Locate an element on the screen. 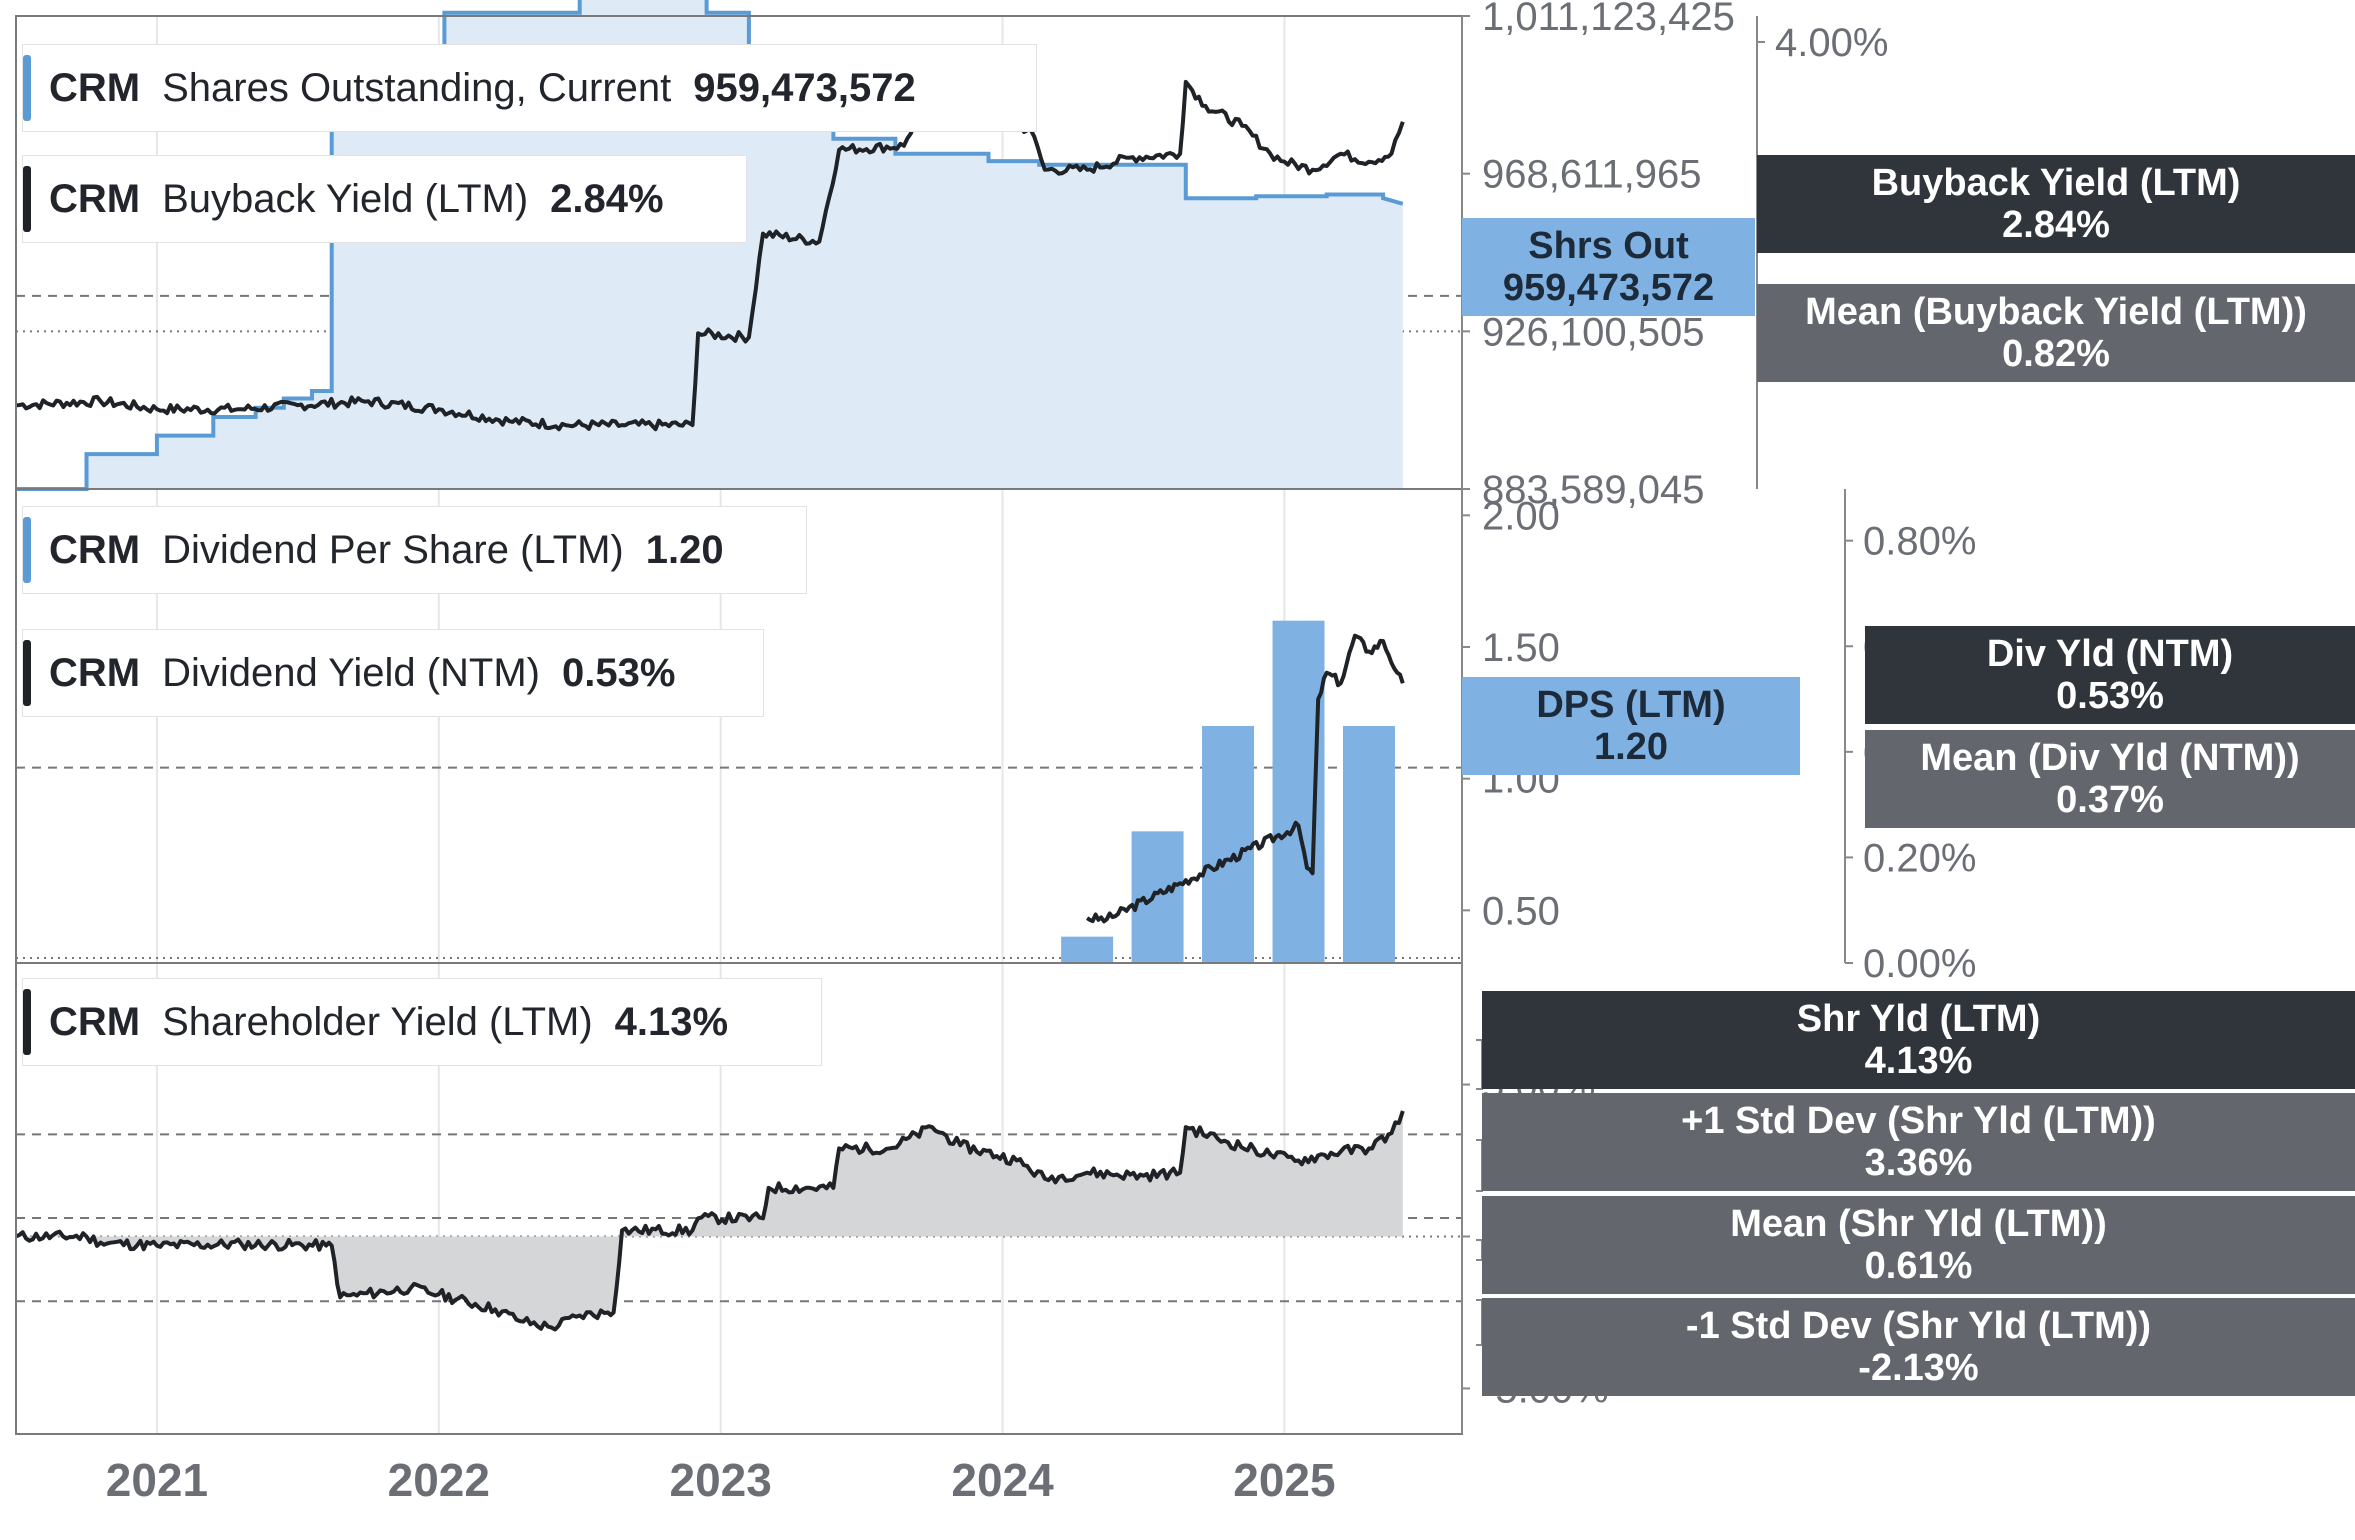 Image resolution: width=2355 pixels, height=1540 pixels. div-yield-box: Div Yld (NTM) 0.53% is located at coordinates (2110, 675).